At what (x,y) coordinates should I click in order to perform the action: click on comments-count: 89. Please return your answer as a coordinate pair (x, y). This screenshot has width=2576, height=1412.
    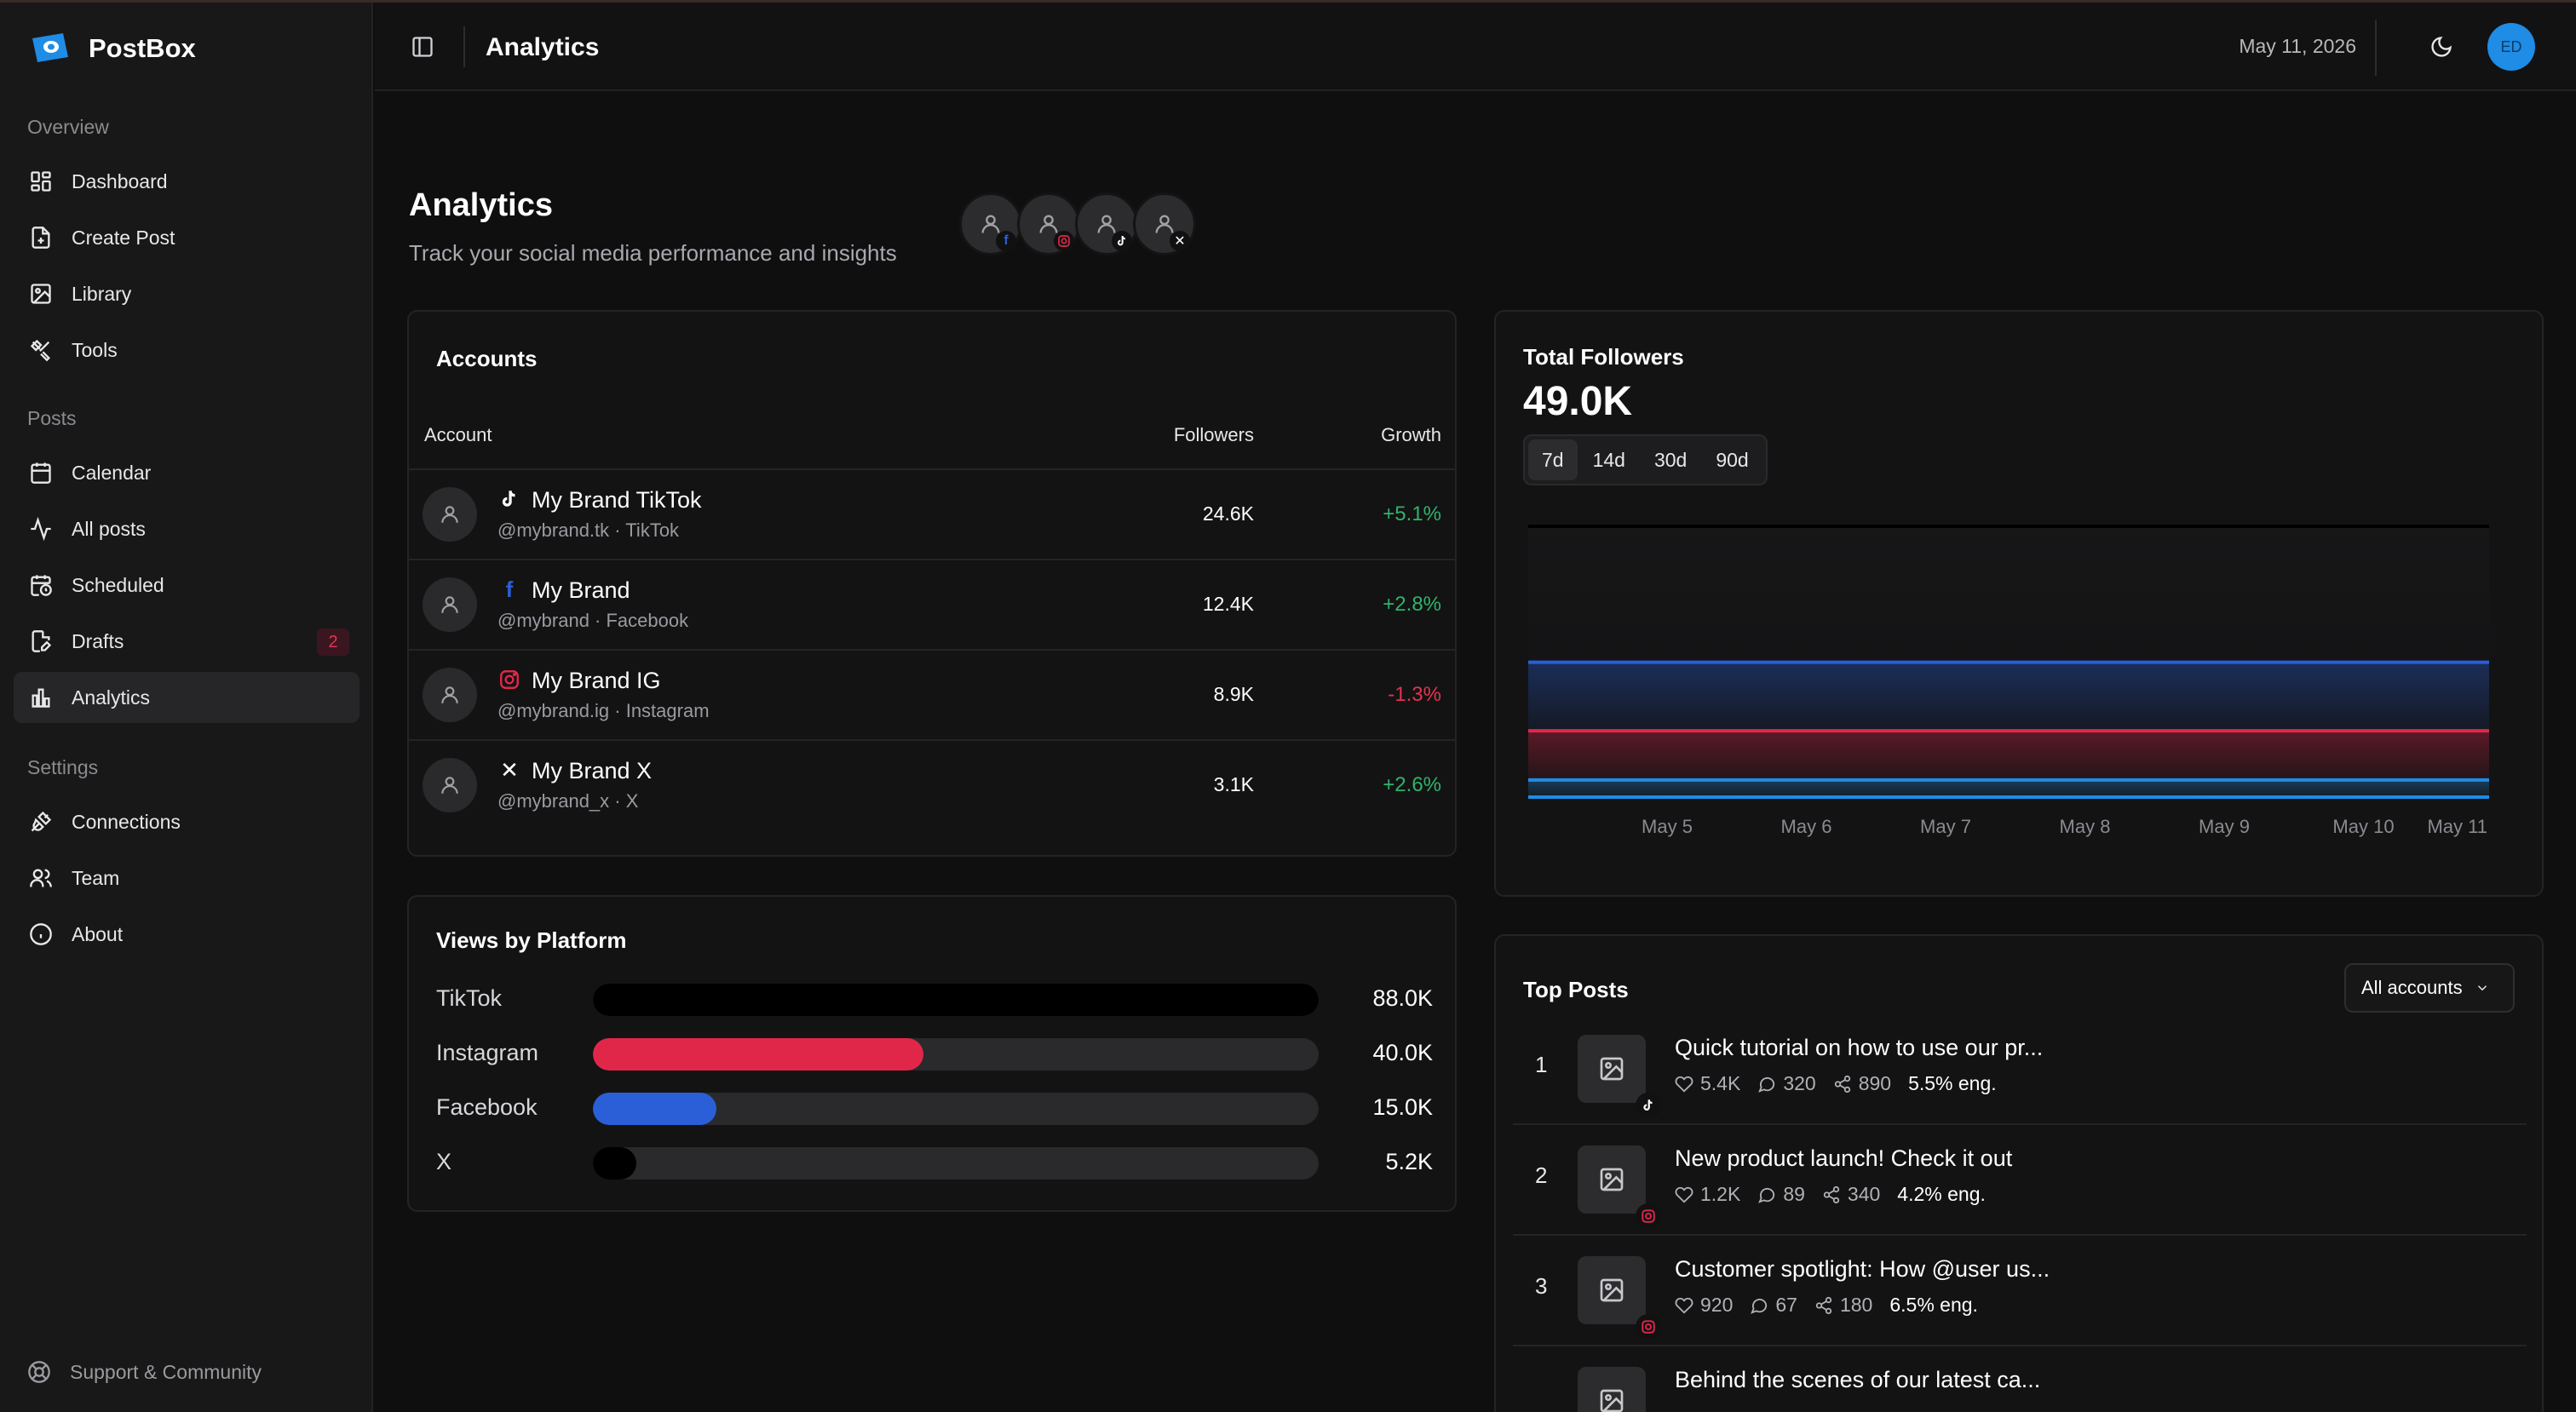
    Looking at the image, I should click on (1794, 1194).